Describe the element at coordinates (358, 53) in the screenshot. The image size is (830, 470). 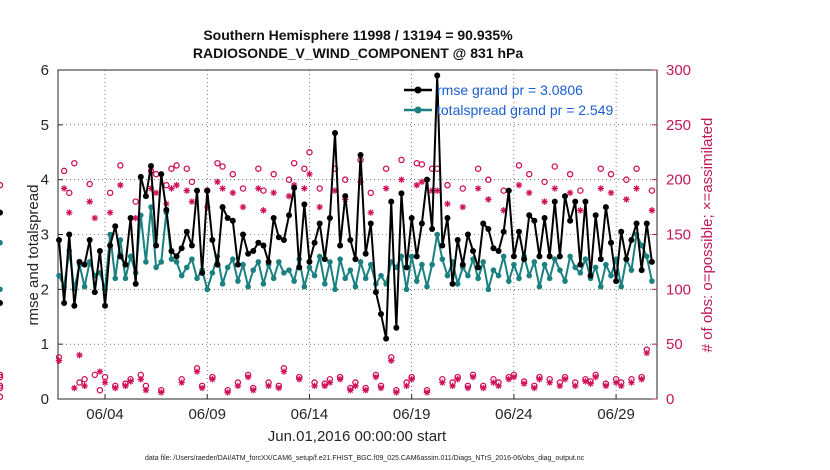
I see `chart-subtitle: RADIOSONDE_V_WIND_COMPONENT @ 831 hPa` at that location.